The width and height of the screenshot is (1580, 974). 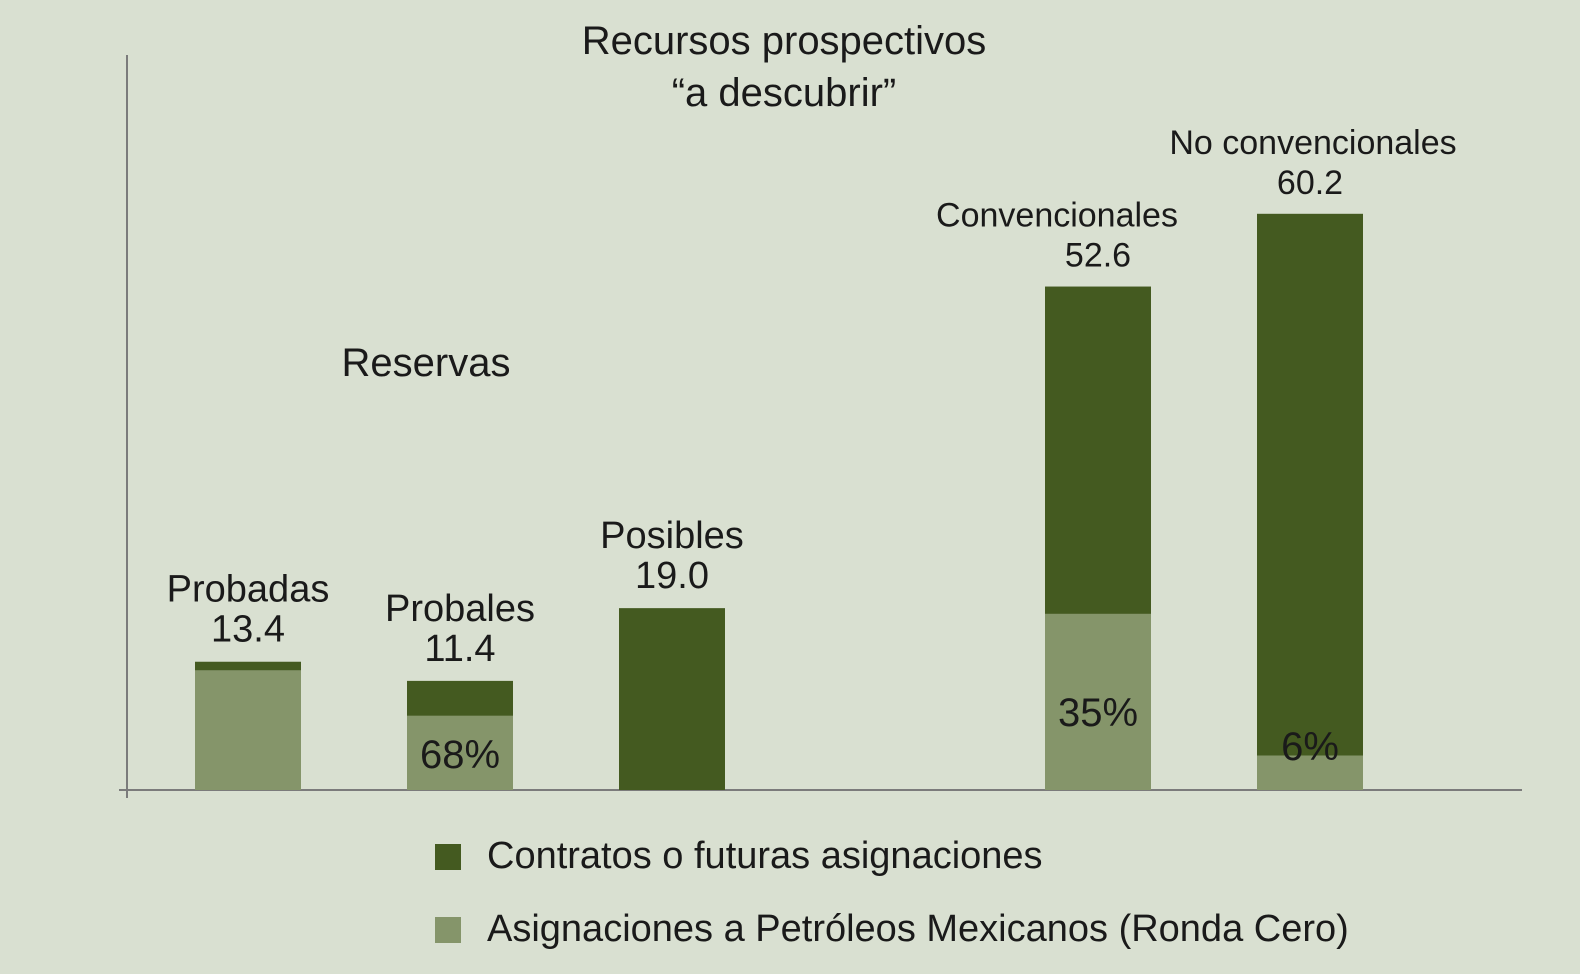 What do you see at coordinates (248, 590) in the screenshot?
I see `category-label-0: Probadas` at bounding box center [248, 590].